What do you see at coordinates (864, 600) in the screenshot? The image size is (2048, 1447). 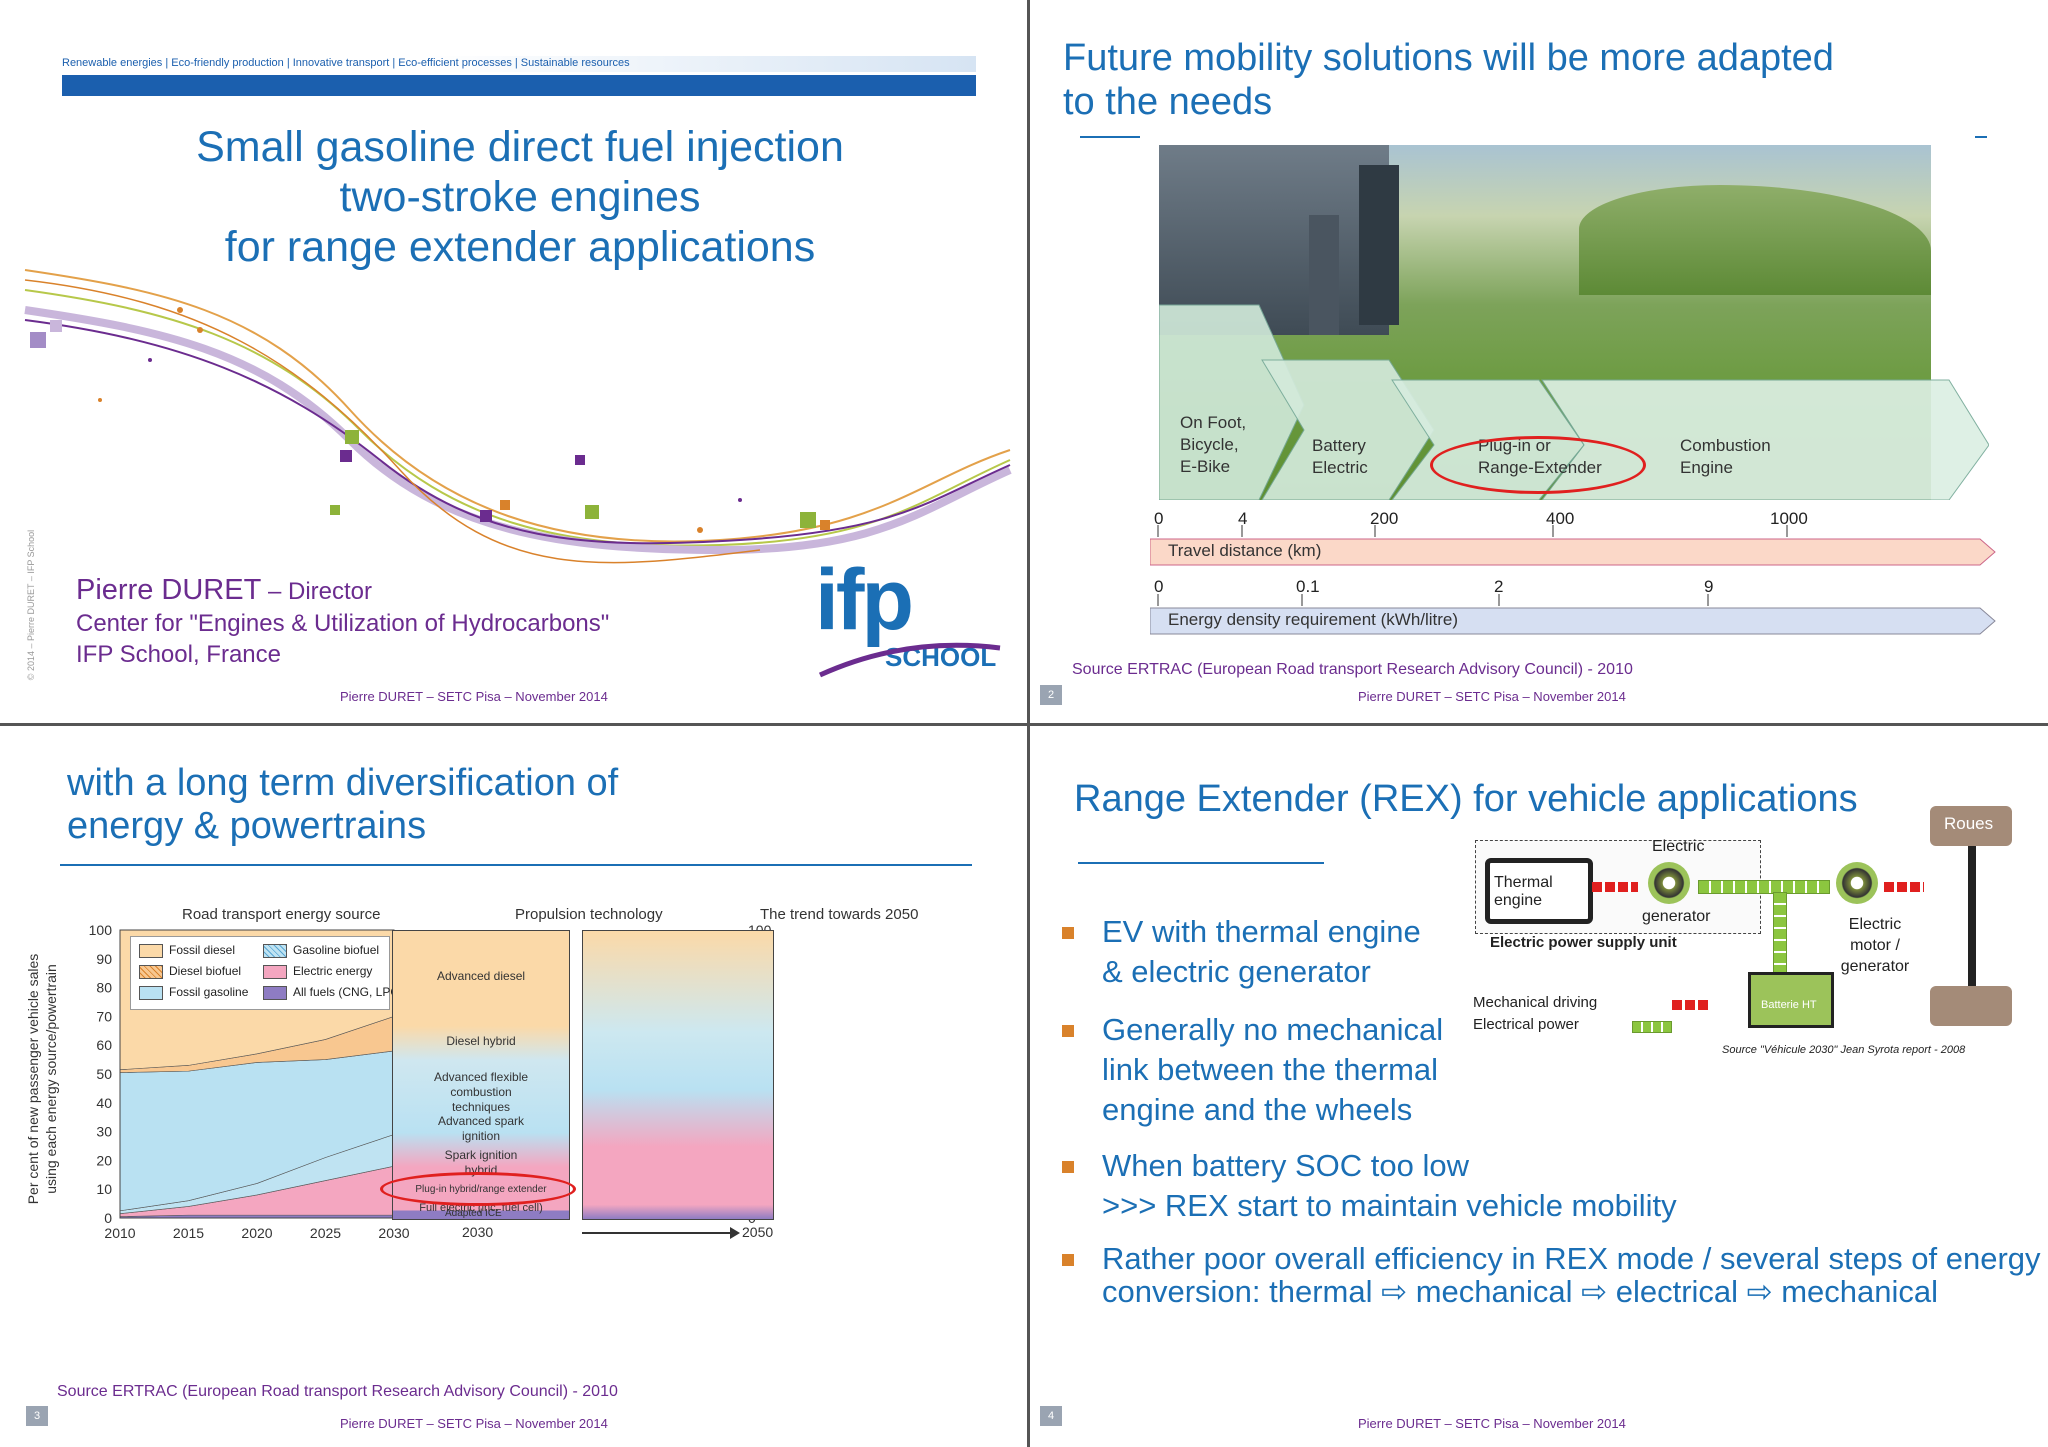 I see `logo-text-ifp: ifp` at bounding box center [864, 600].